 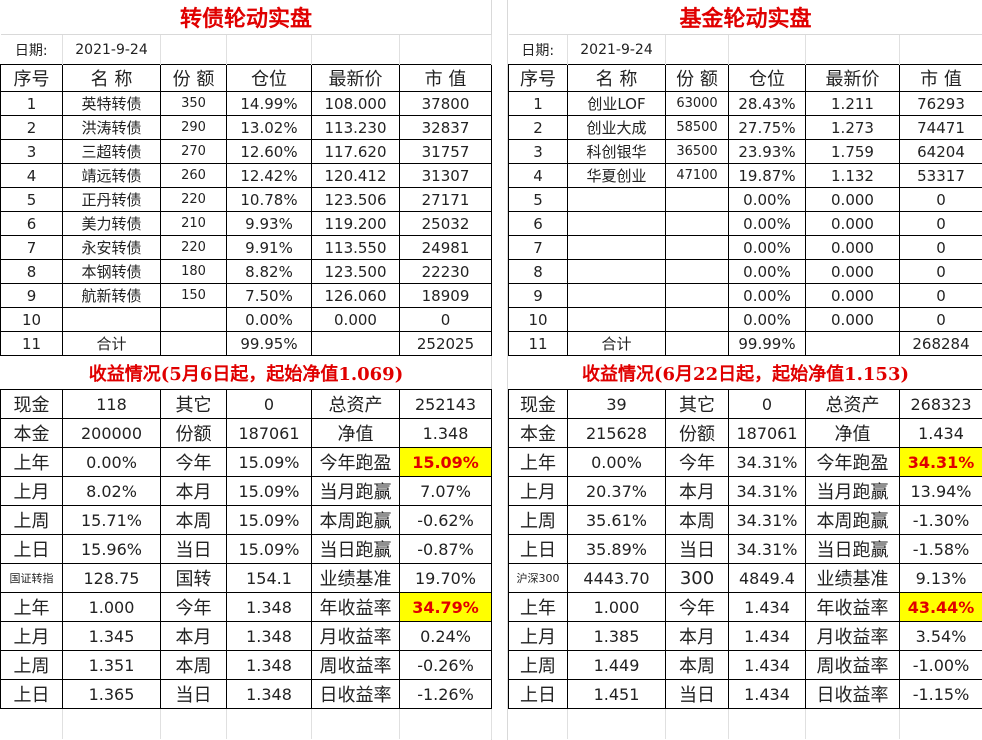 What do you see at coordinates (111, 247) in the screenshot?
I see `table-cell: 永安转债` at bounding box center [111, 247].